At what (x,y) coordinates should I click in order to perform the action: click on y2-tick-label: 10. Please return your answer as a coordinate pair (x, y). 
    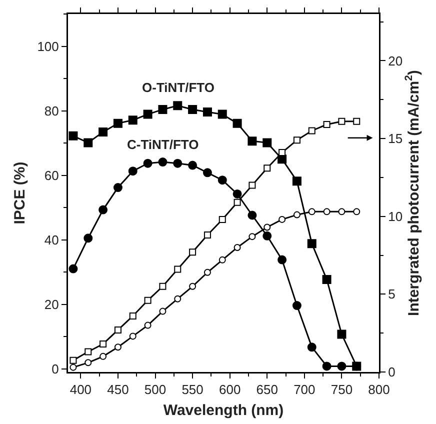
    Looking at the image, I should click on (395, 216).